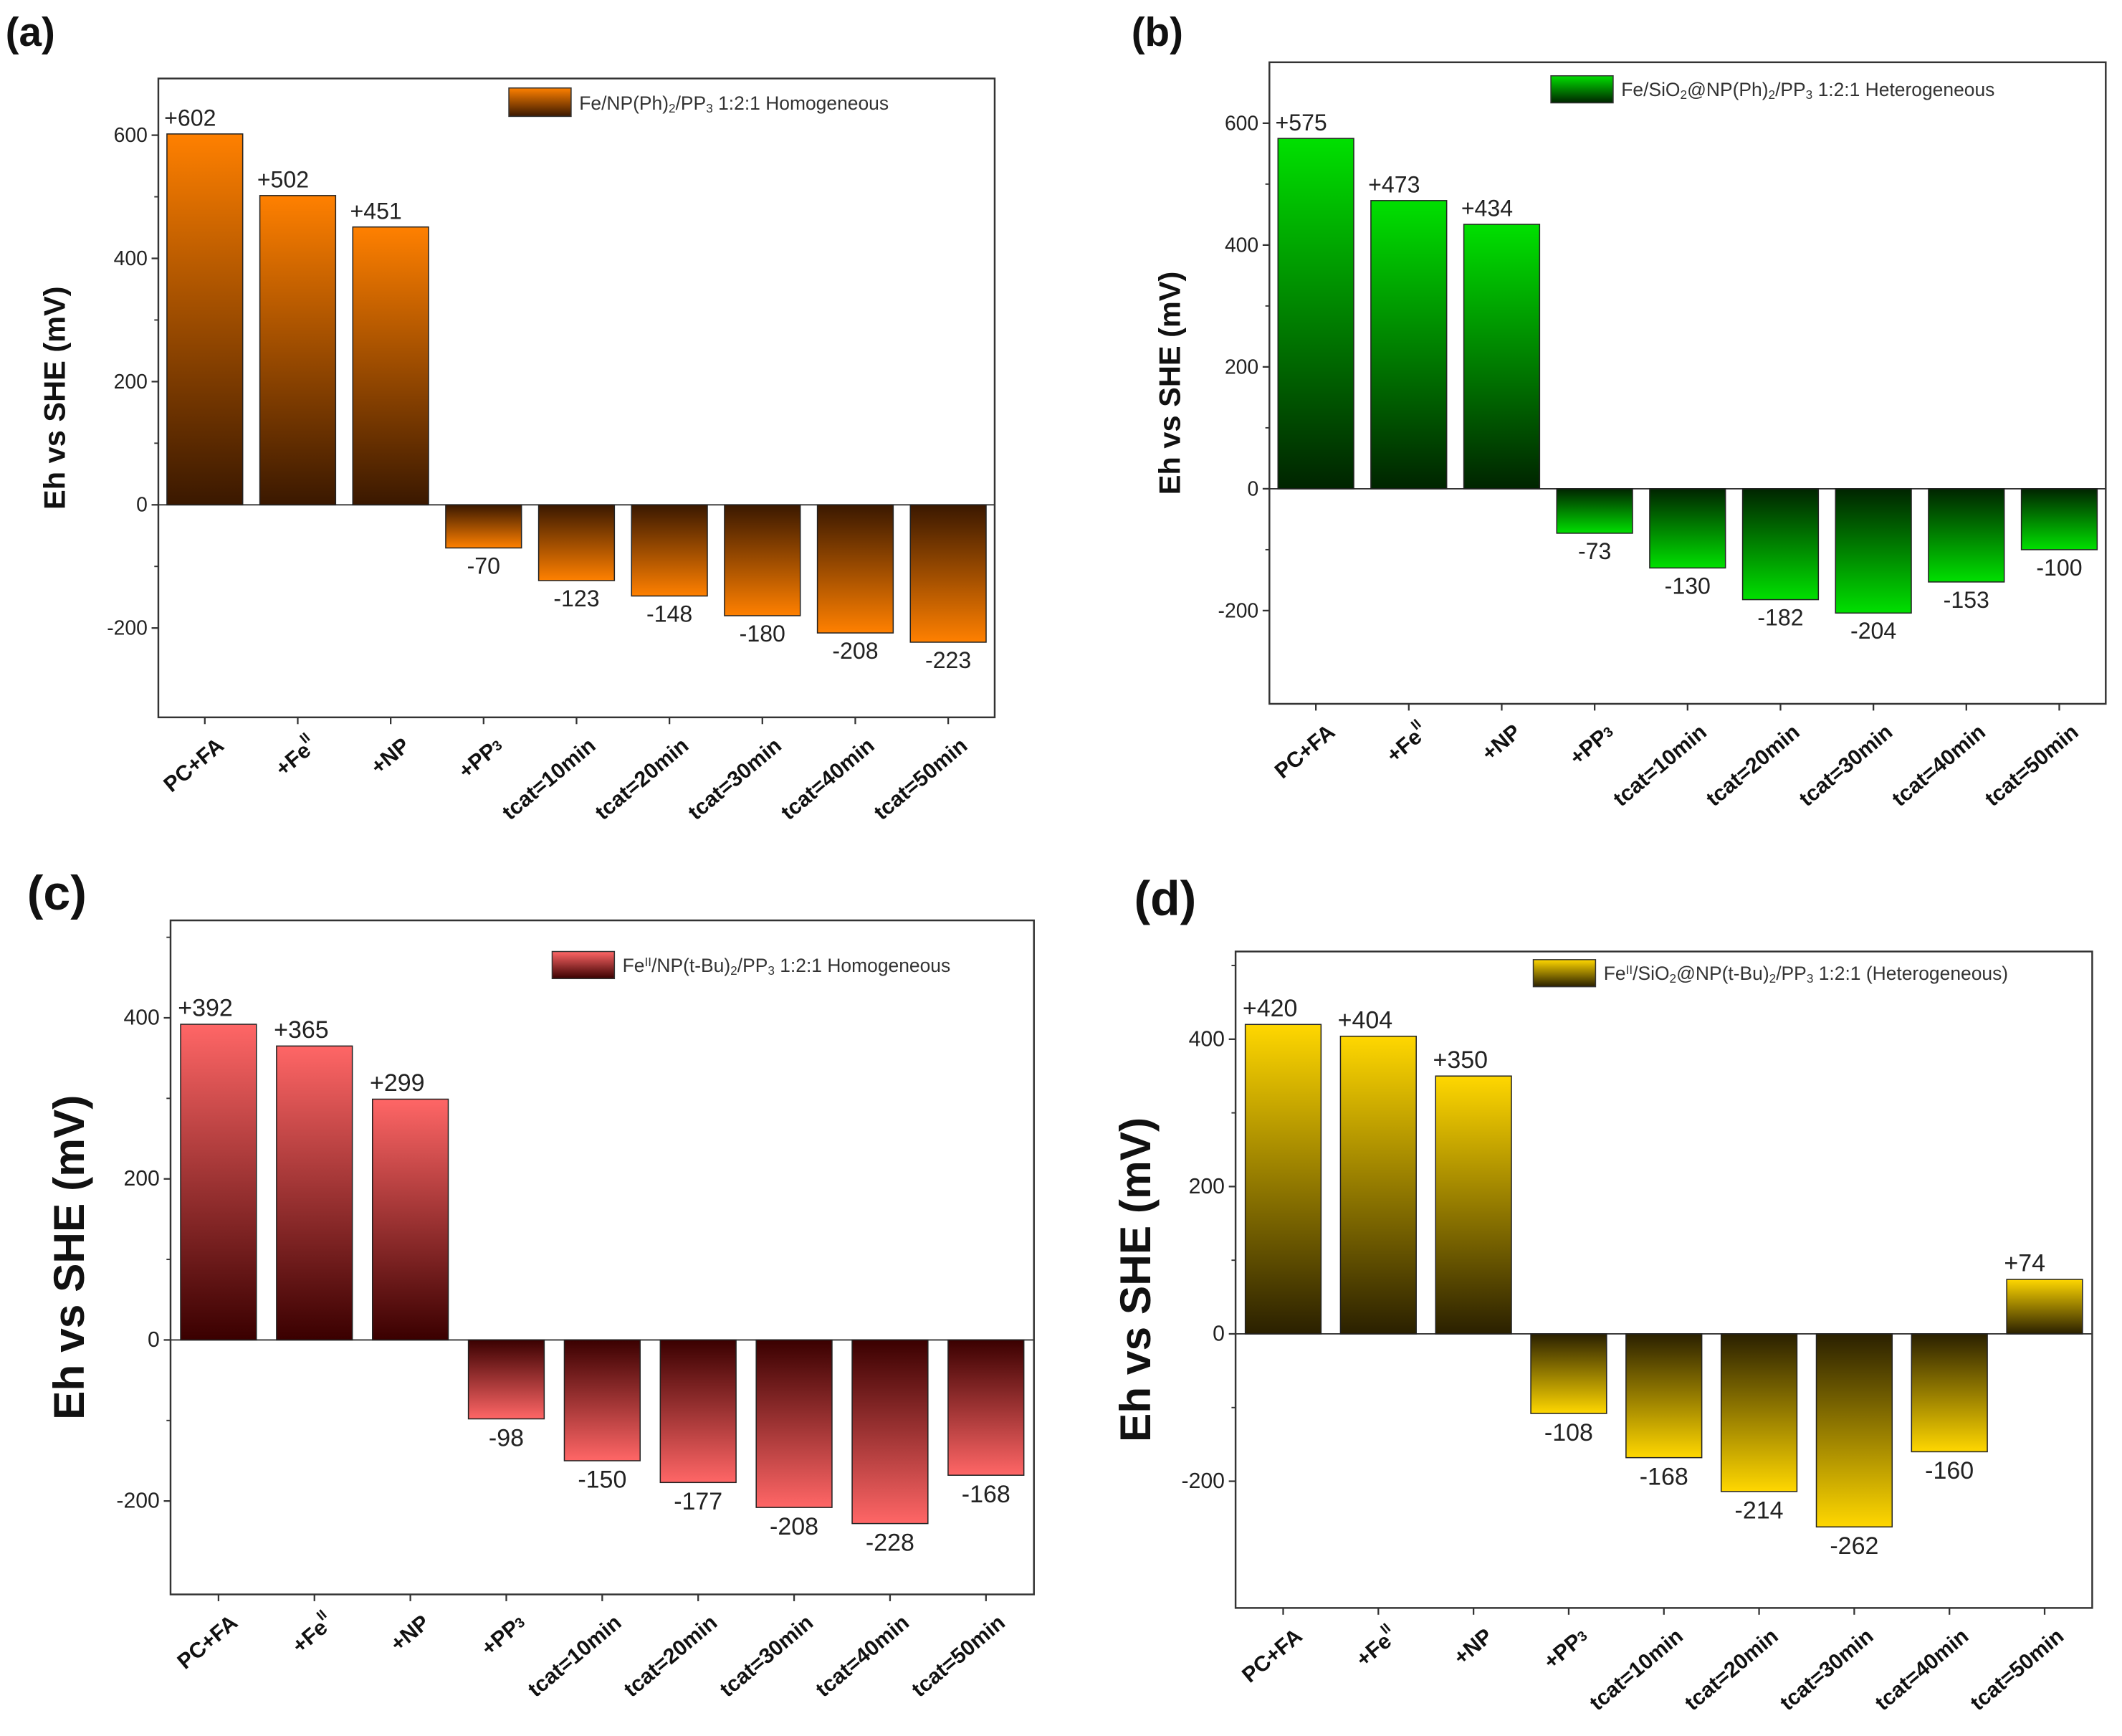 The image size is (2122, 1736). I want to click on data-label-8: +74, so click(2024, 1263).